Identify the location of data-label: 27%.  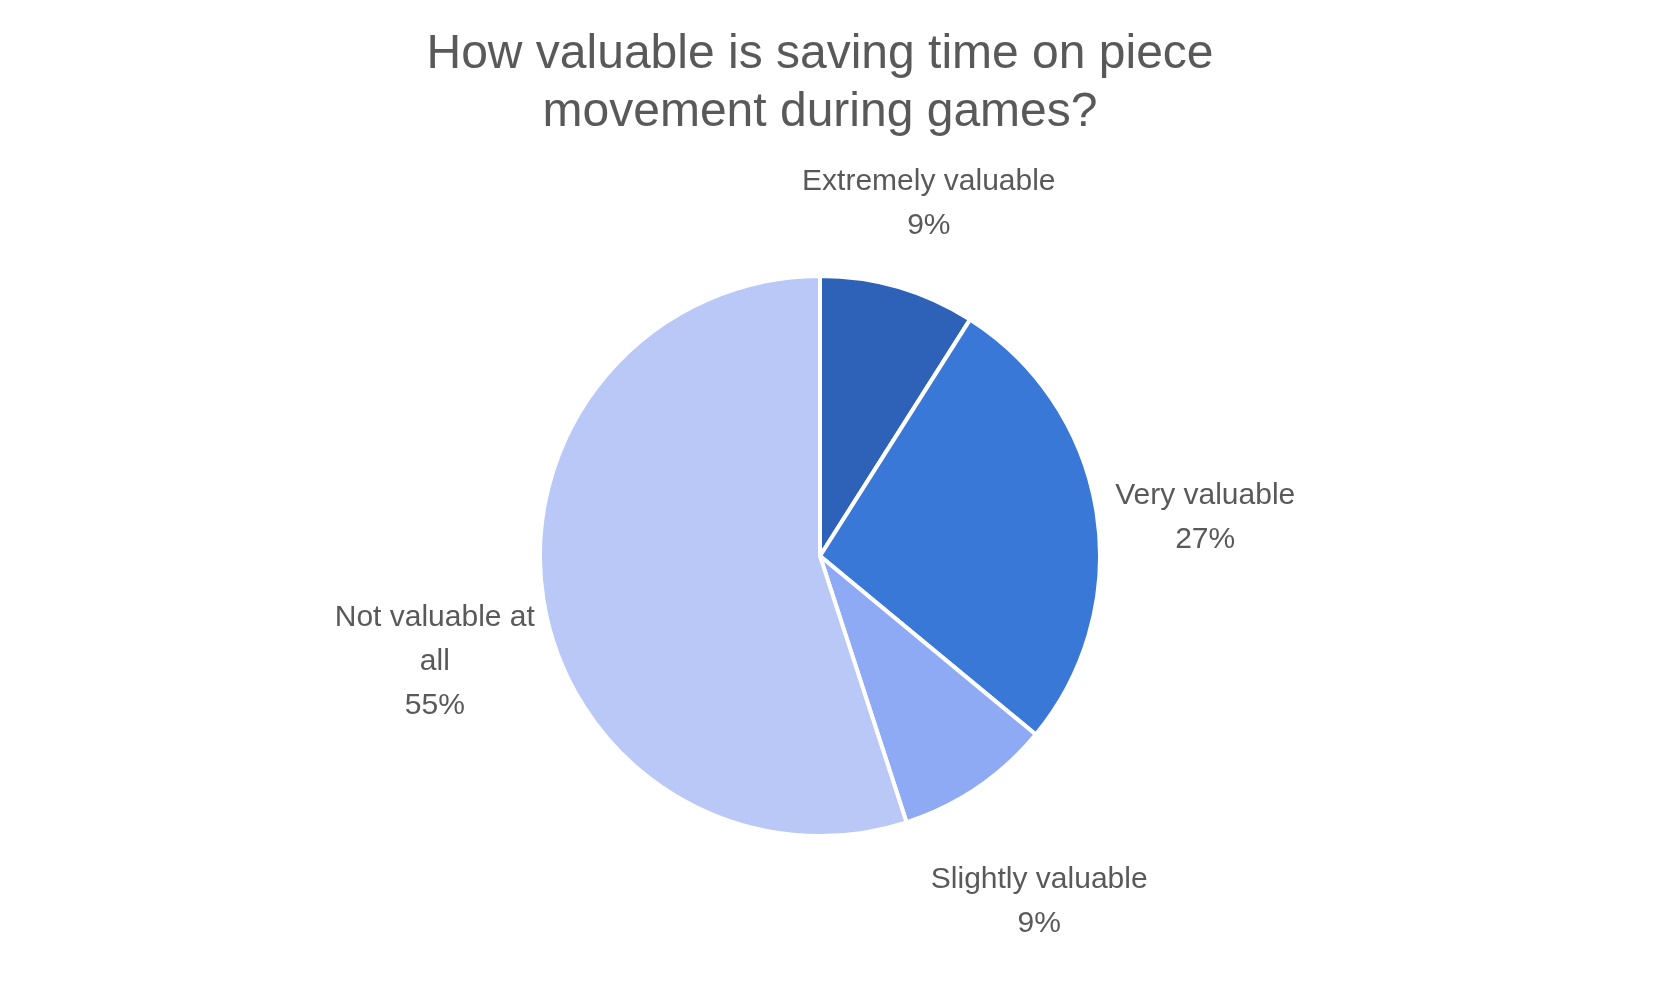
(1205, 537).